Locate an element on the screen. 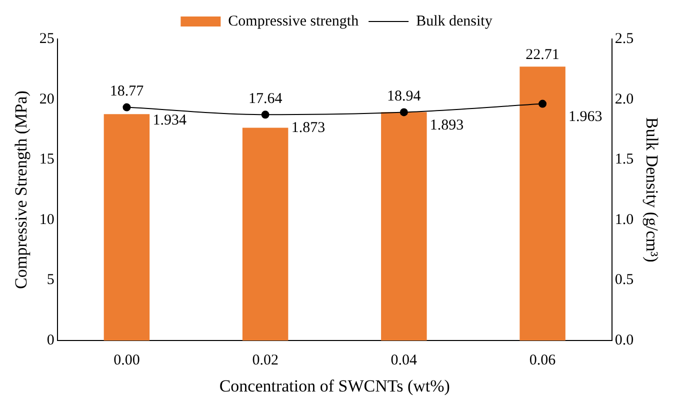 This screenshot has width=673, height=405. data-label: 18.94 is located at coordinates (404, 96).